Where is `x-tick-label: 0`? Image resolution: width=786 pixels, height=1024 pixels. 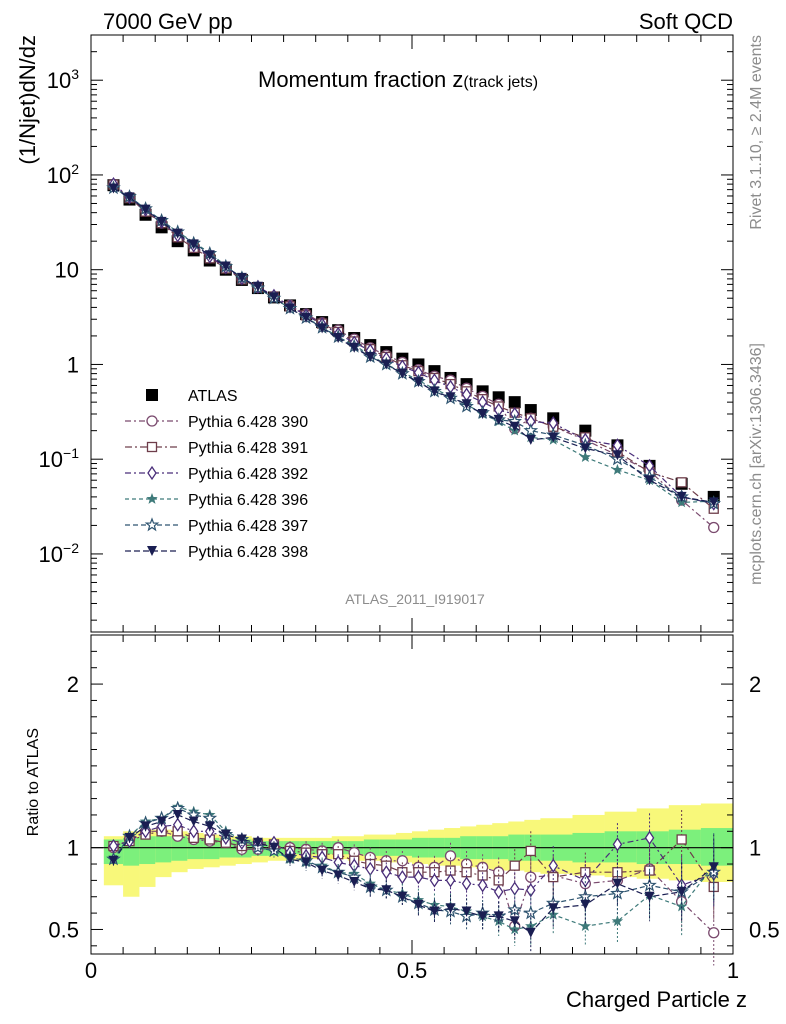 x-tick-label: 0 is located at coordinates (91, 970).